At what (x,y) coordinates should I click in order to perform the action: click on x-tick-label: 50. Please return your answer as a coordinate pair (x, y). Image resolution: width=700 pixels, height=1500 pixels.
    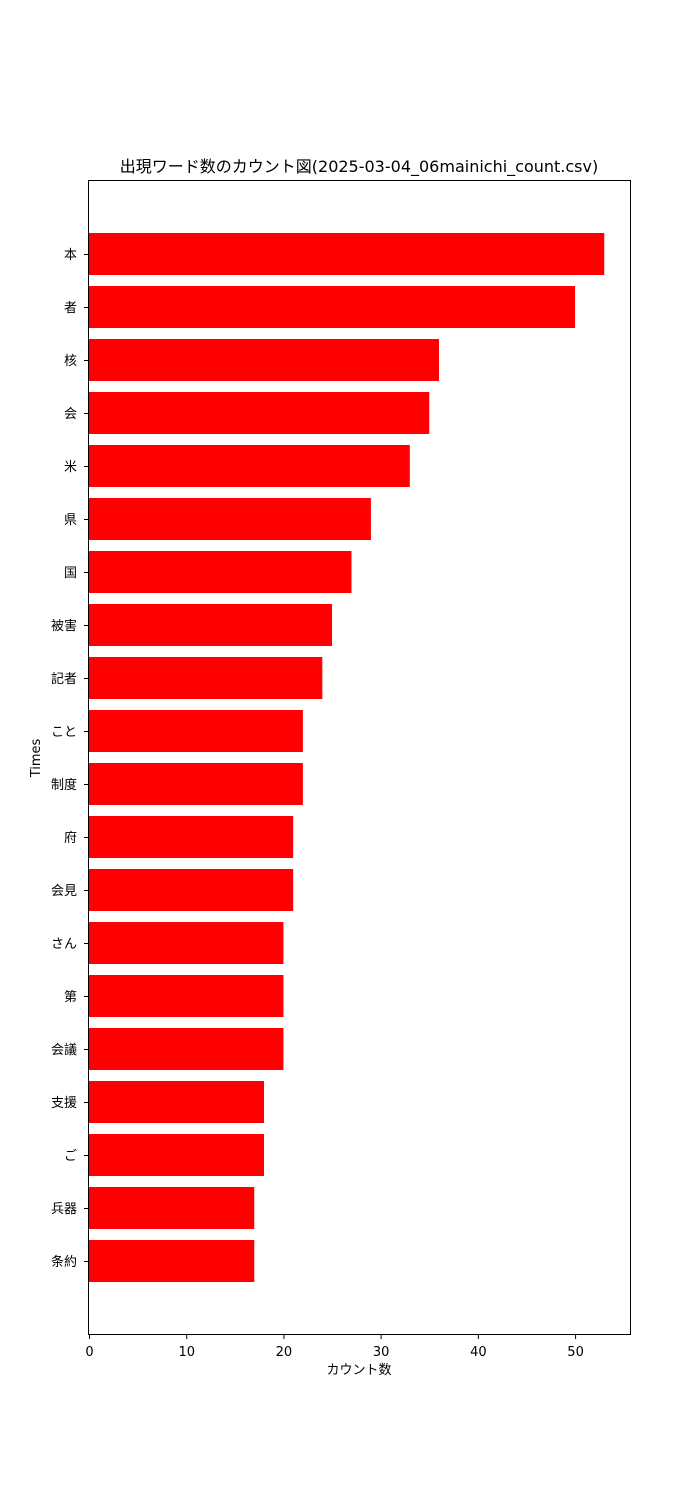
    Looking at the image, I should click on (575, 1352).